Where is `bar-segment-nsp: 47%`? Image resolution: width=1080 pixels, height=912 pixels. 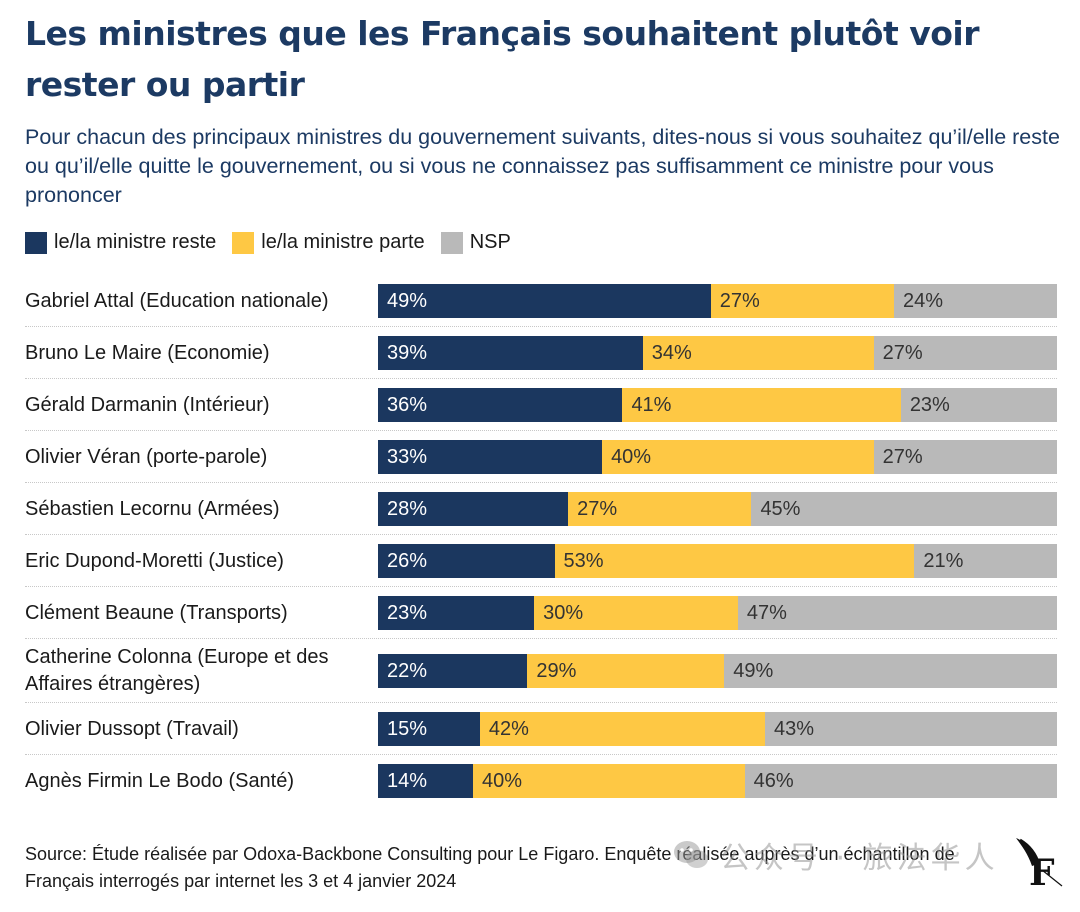 bar-segment-nsp: 47% is located at coordinates (897, 613).